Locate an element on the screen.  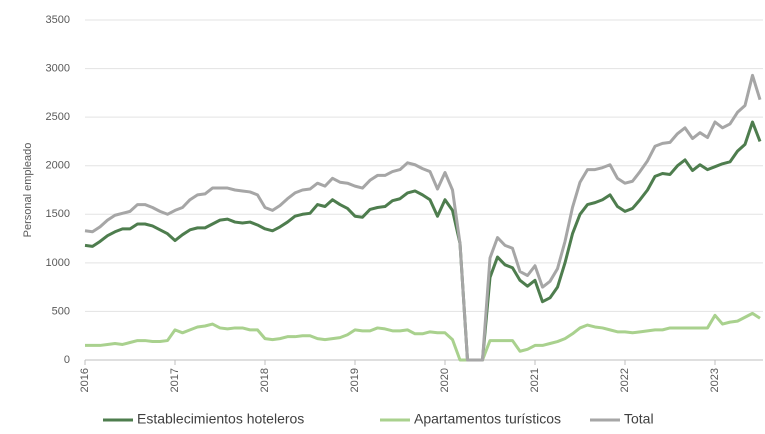
x-tick-label: 2023 is located at coordinates (715, 380).